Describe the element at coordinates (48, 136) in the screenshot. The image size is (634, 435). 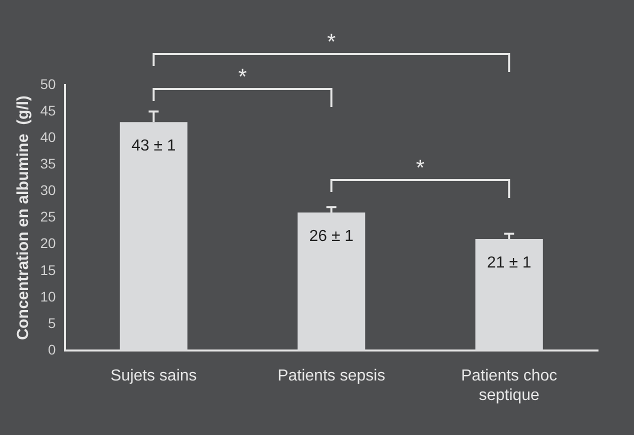
I see `y-tick-label: 40` at that location.